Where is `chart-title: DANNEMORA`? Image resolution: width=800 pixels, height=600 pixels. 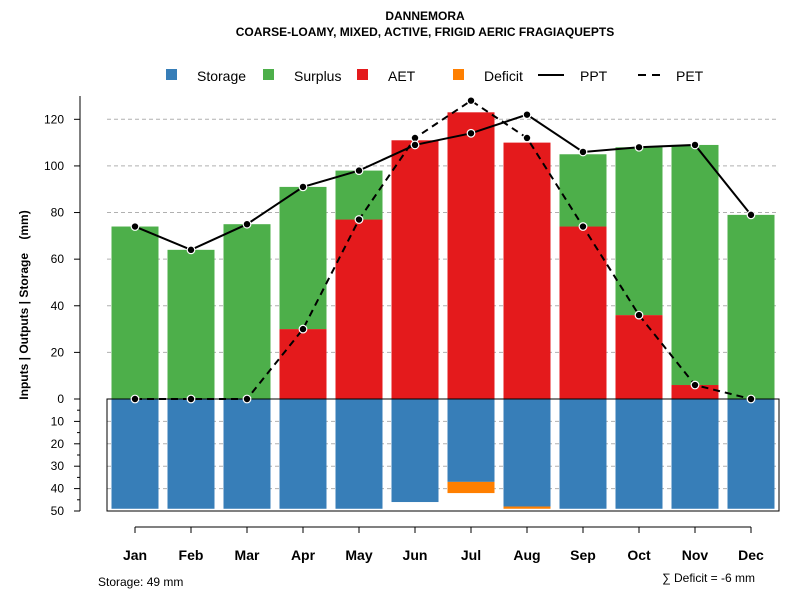 chart-title: DANNEMORA is located at coordinates (425, 16).